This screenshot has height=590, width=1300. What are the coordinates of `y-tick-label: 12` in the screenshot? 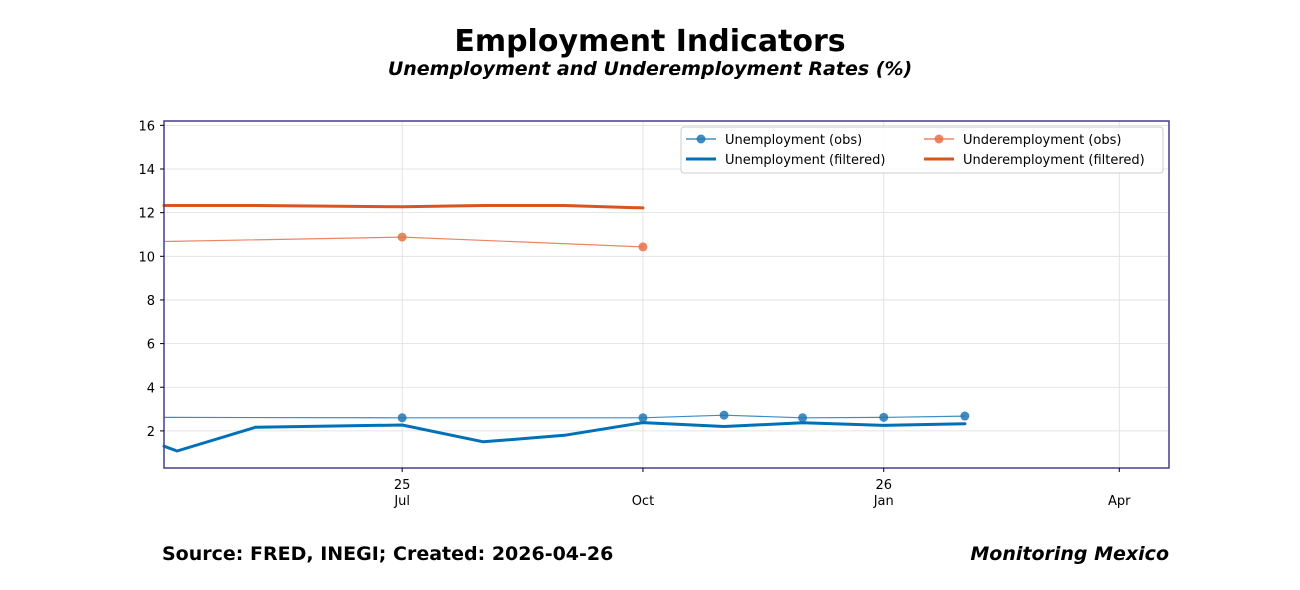 It's located at (146, 214).